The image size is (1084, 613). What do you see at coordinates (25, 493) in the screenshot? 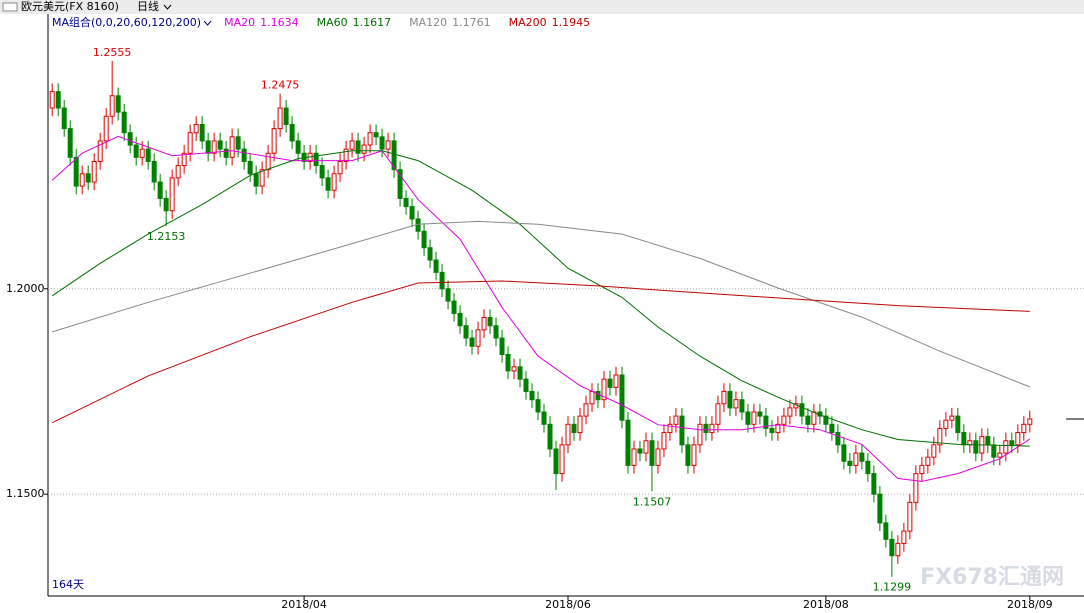
I see `y-tick-label: 1.1500` at bounding box center [25, 493].